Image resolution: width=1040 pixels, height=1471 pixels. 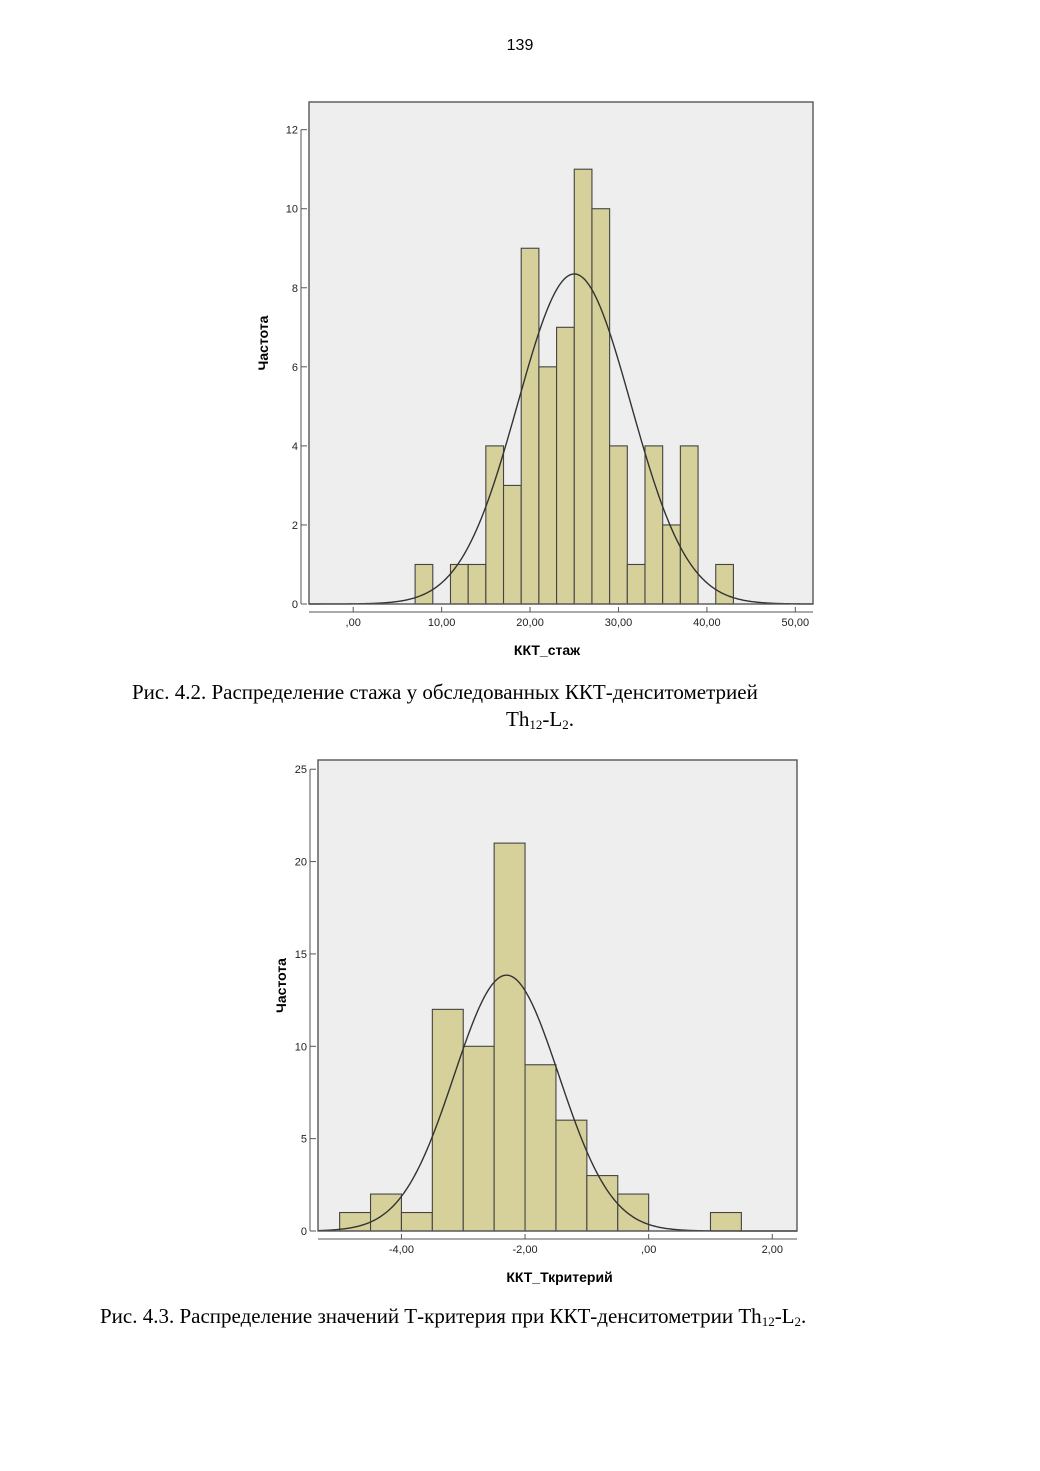 I want to click on normal-curve, so click(x=561, y=439).